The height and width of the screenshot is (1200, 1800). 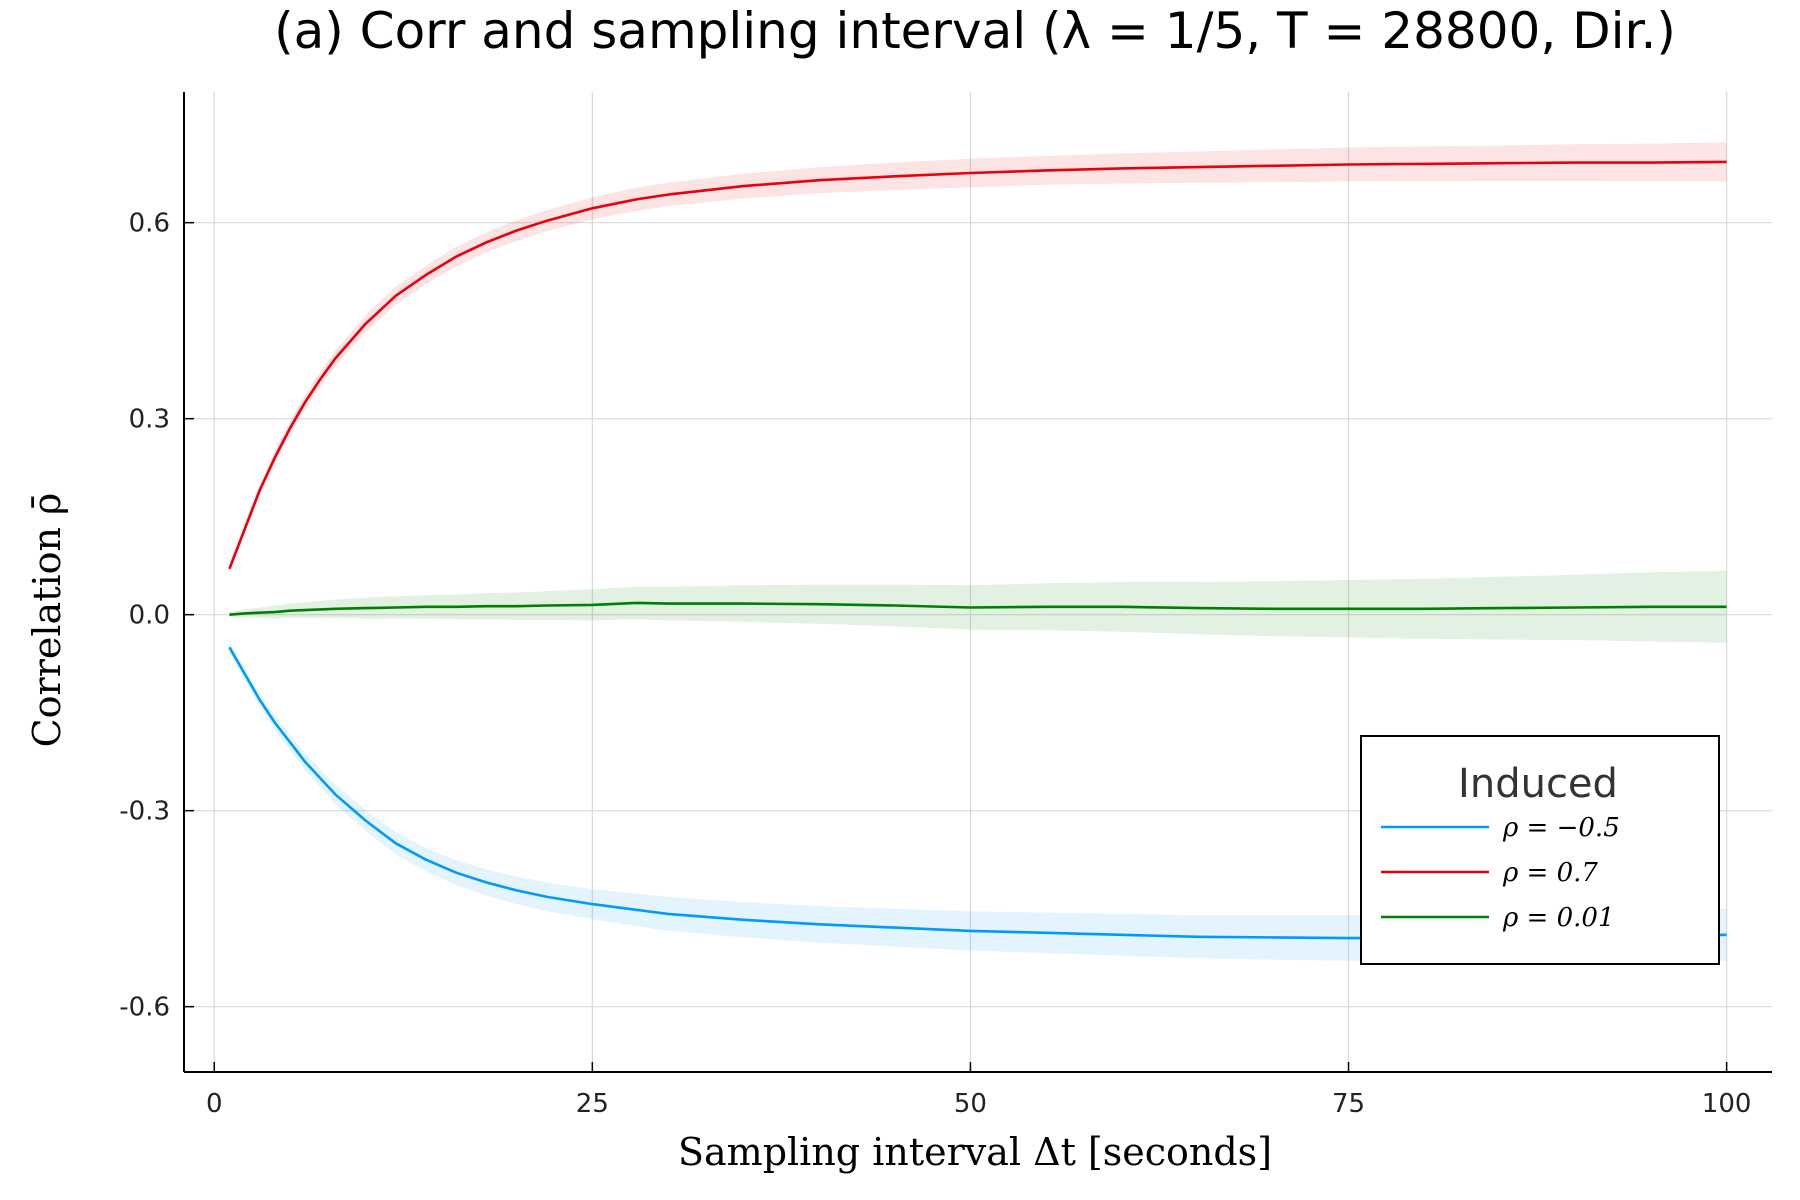 I want to click on y-axis-label: Correlation ρ̄, so click(x=47, y=620).